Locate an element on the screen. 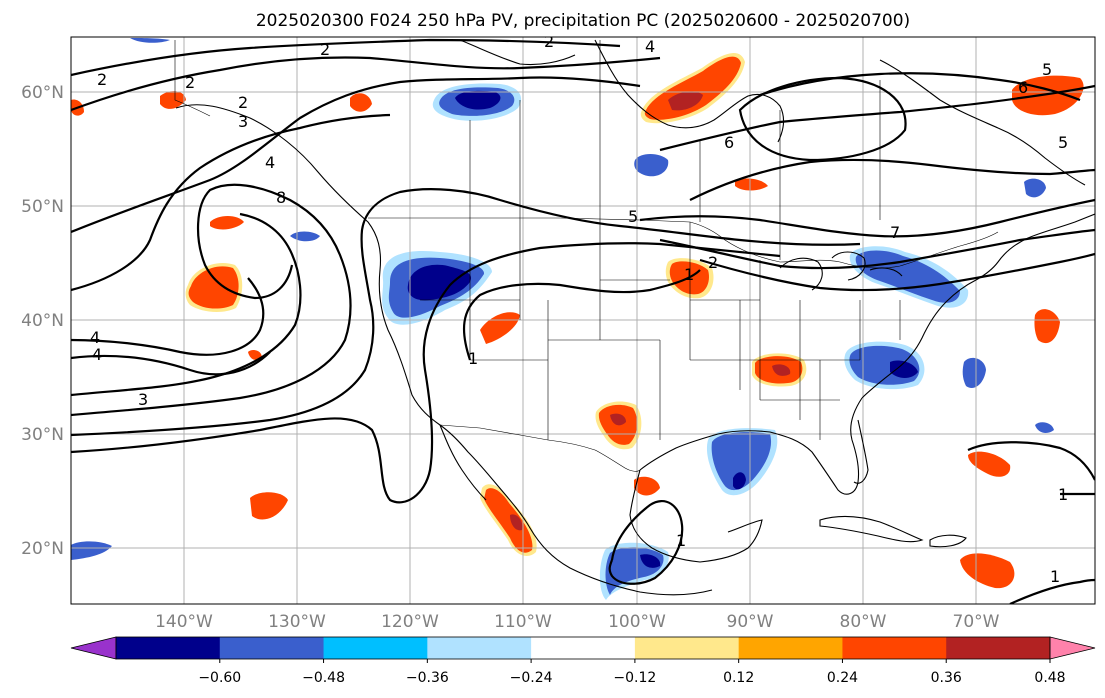  state-lines-east is located at coordinates (795, 331).